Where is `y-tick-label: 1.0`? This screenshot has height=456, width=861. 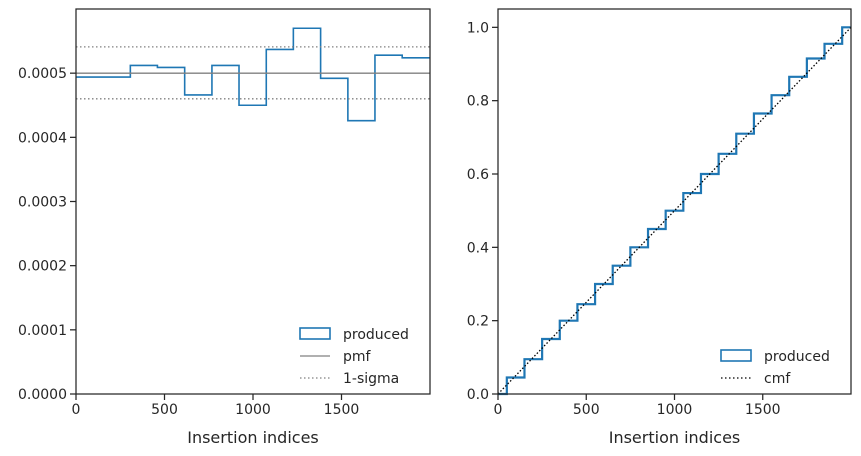 y-tick-label: 1.0 is located at coordinates (478, 28).